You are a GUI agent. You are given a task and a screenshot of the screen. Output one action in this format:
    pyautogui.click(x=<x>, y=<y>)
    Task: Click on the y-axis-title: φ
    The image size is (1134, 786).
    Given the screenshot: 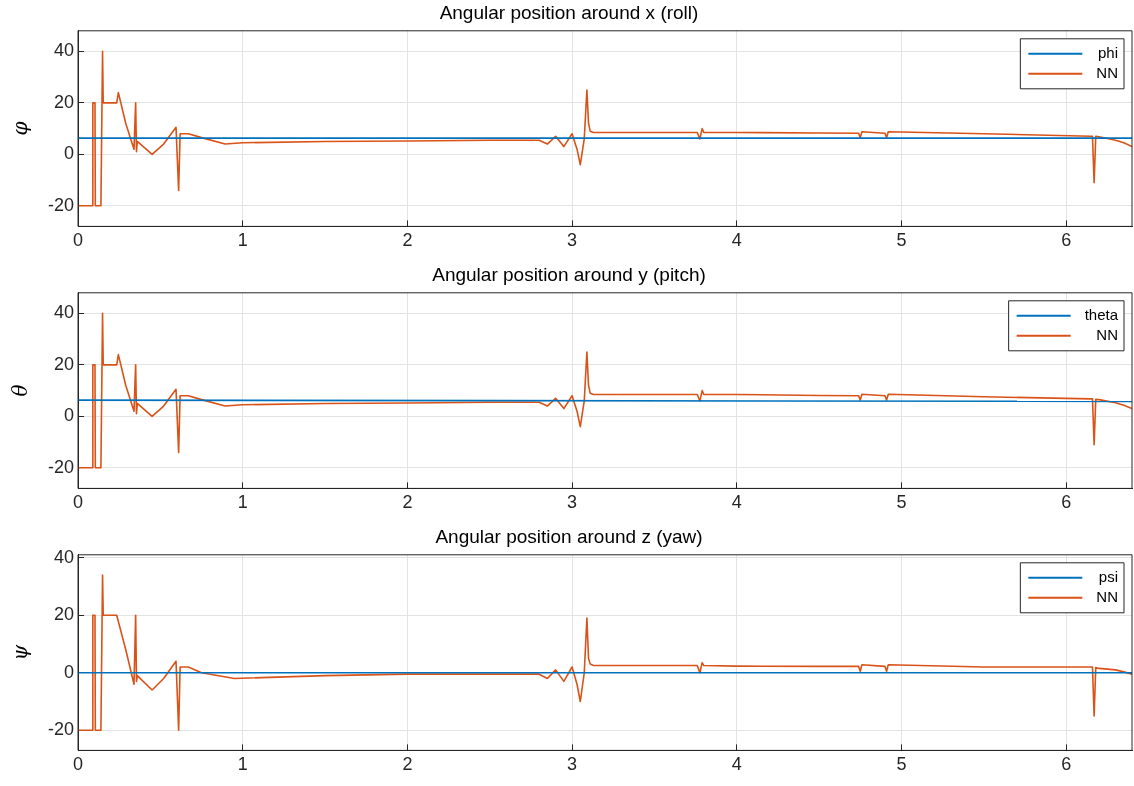 What is the action you would take?
    pyautogui.click(x=20, y=128)
    